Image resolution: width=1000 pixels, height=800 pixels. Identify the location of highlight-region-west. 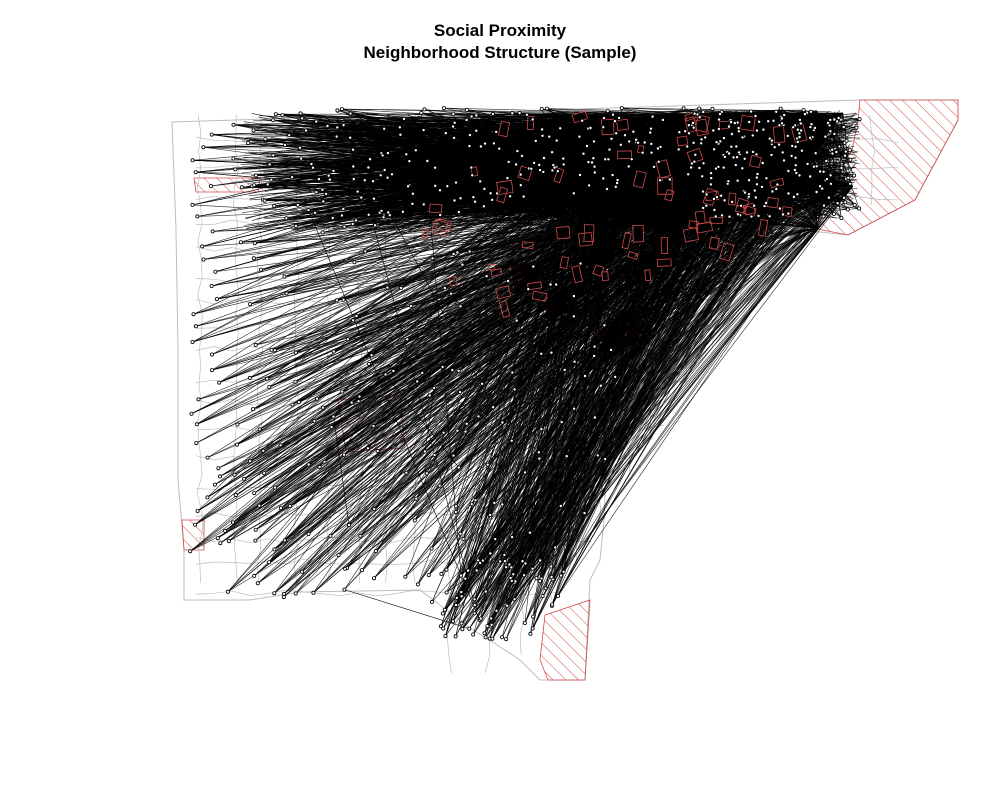
(193, 535).